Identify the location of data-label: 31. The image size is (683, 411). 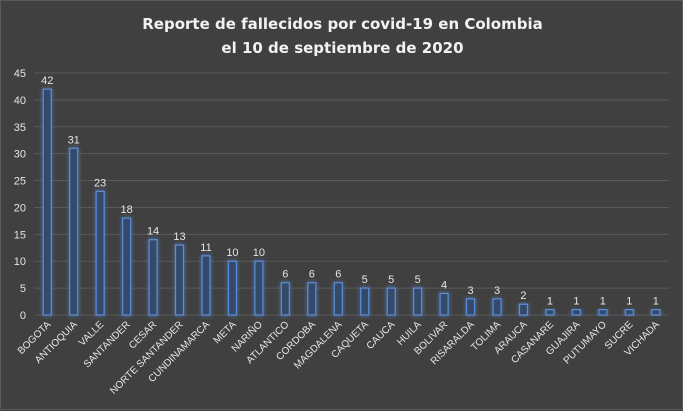
(74, 140).